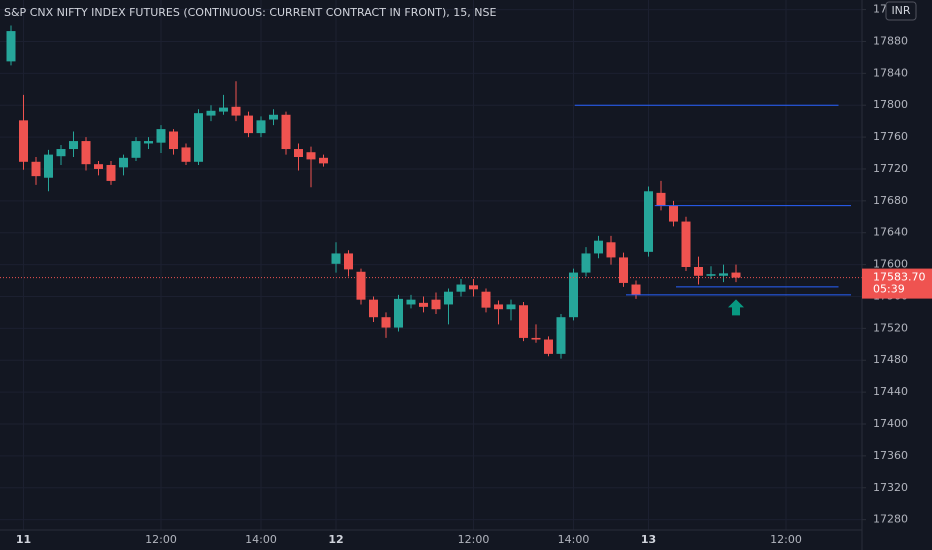  I want to click on x-tick-label: 12, so click(335, 539).